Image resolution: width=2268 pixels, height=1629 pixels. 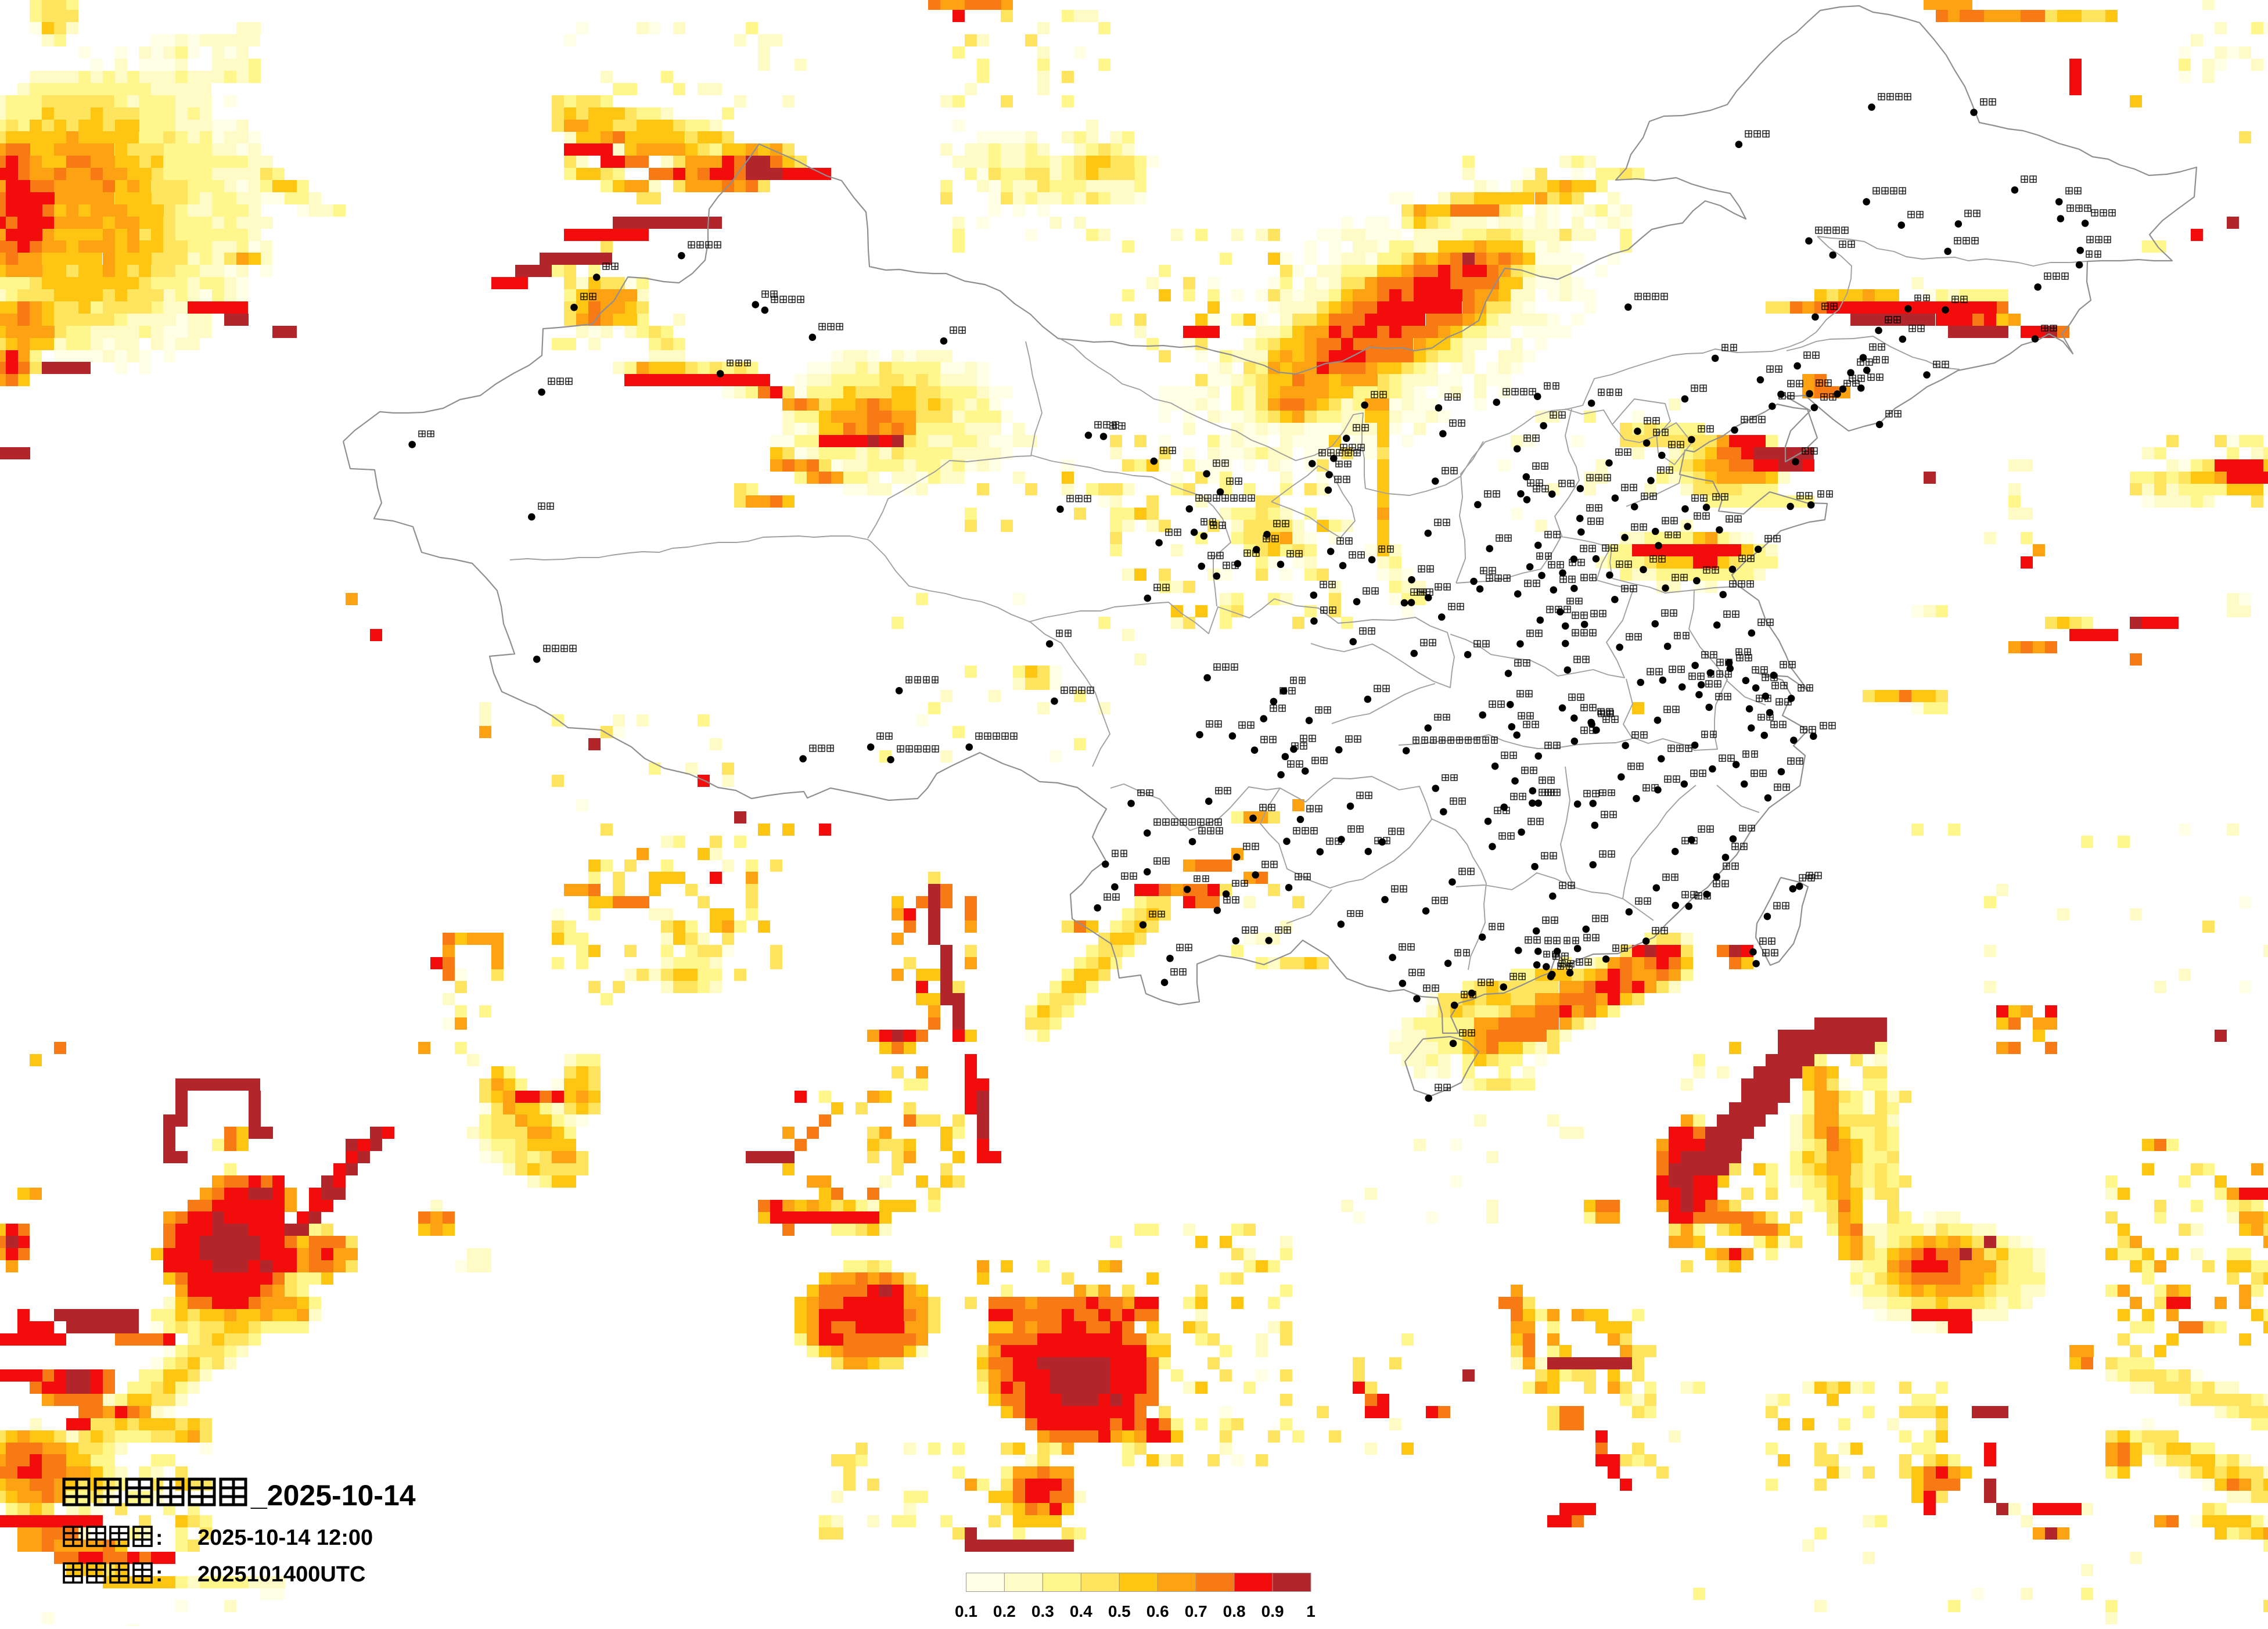 I want to click on svg-text: 2025-10-14 12:00, so click(x=285, y=1538).